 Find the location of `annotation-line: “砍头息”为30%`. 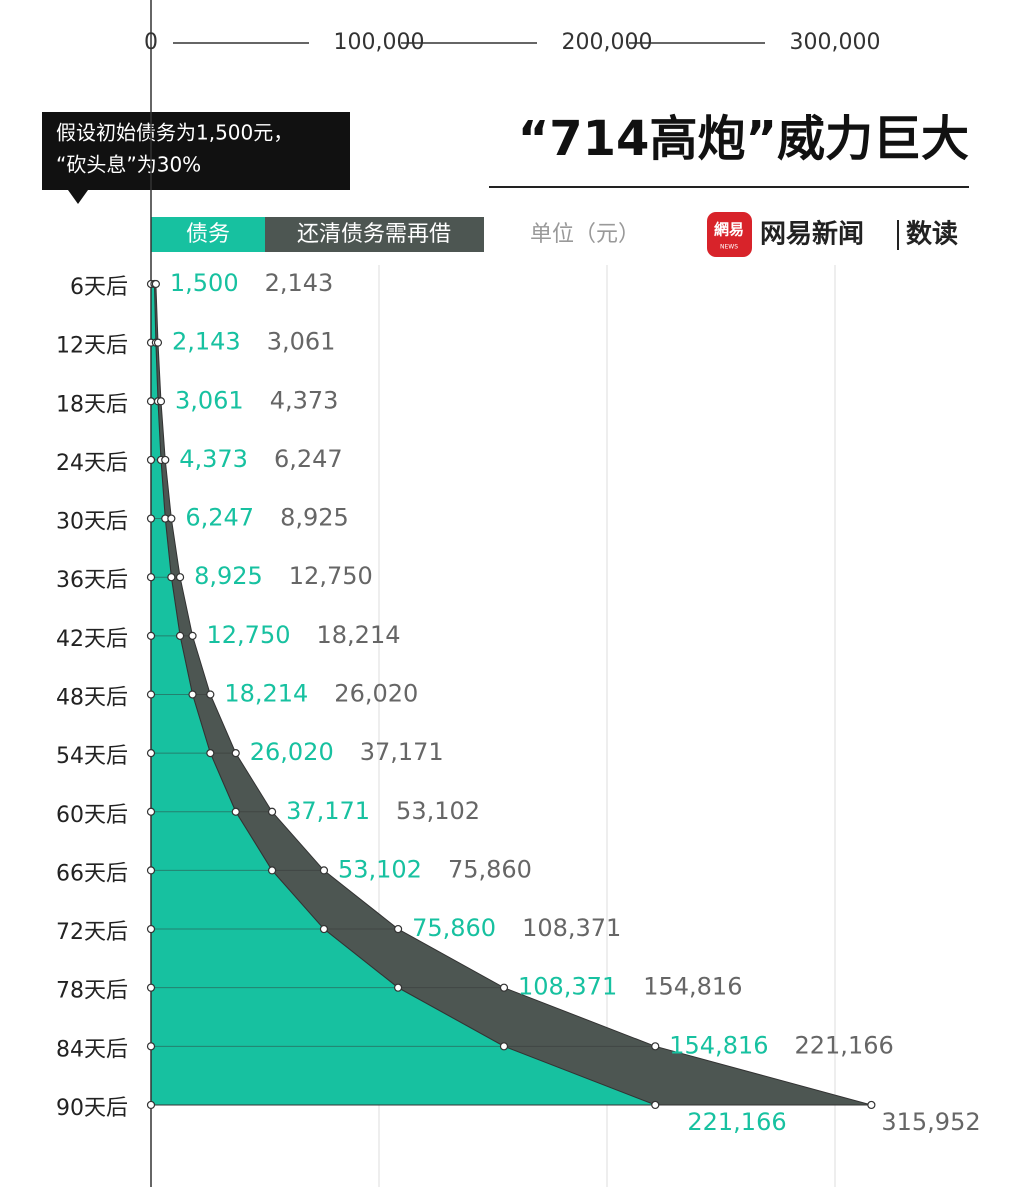

annotation-line: “砍头息”为30% is located at coordinates (128, 165).